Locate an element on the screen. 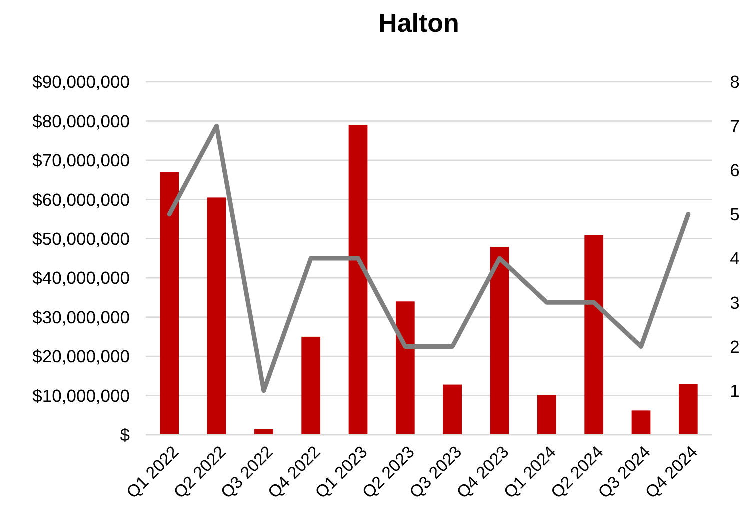 This screenshot has height=527, width=748. y-tick-label: $20,000,000 is located at coordinates (81, 356).